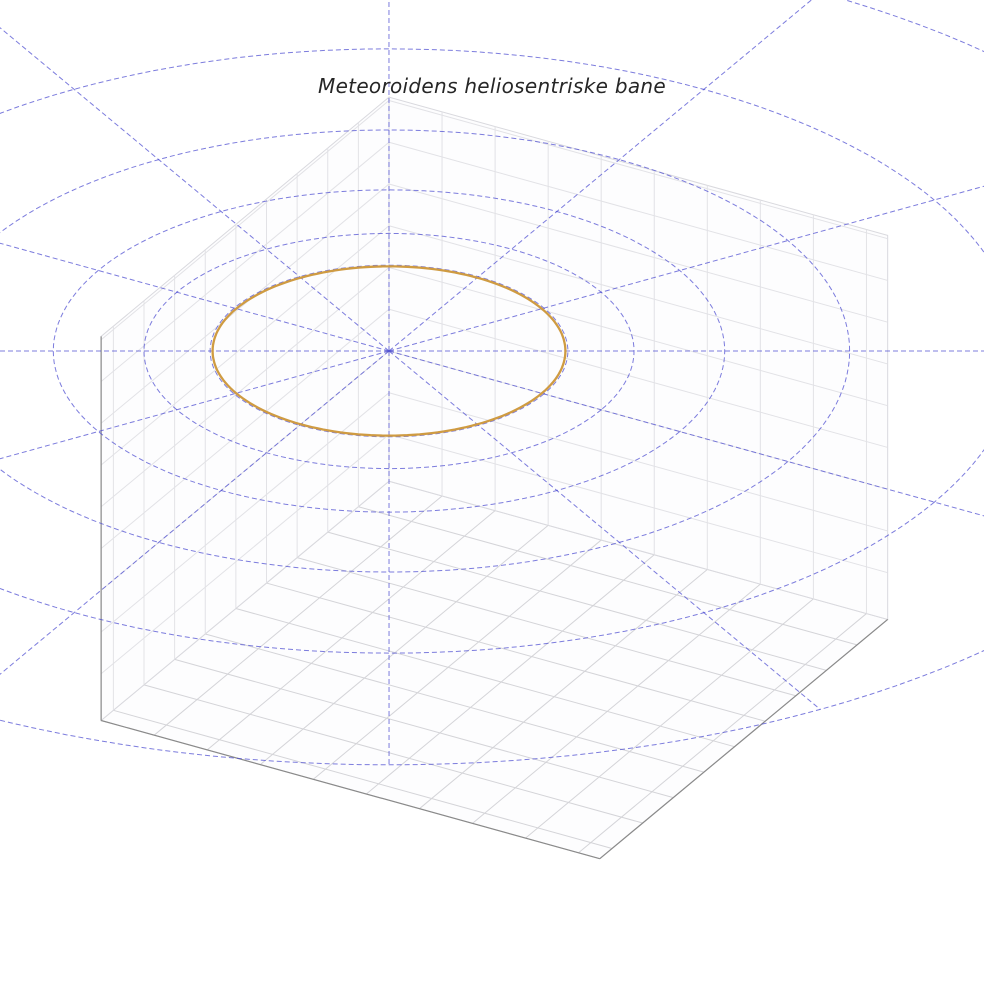  I want to click on planet-orbits, so click(389, 351).